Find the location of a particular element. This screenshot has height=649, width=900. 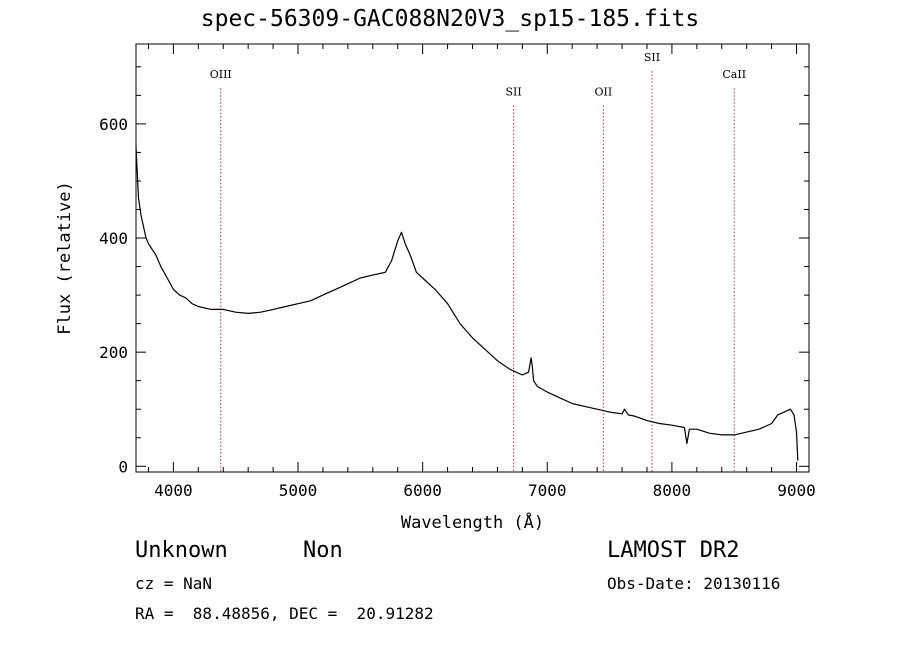

survey-name: LAMOST DR2 is located at coordinates (673, 550).